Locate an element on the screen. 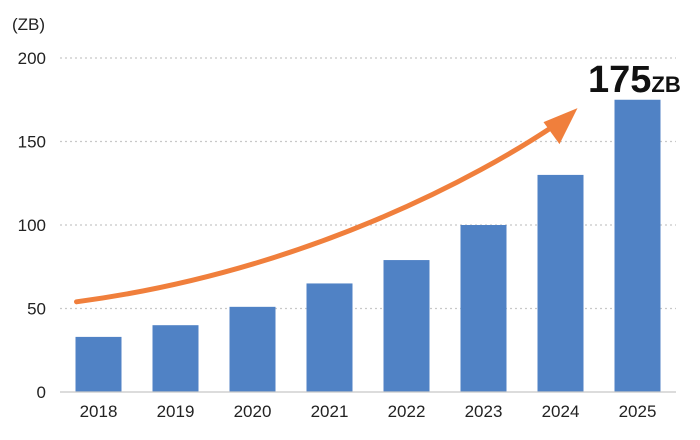  x-tick-label: 2023 is located at coordinates (484, 411).